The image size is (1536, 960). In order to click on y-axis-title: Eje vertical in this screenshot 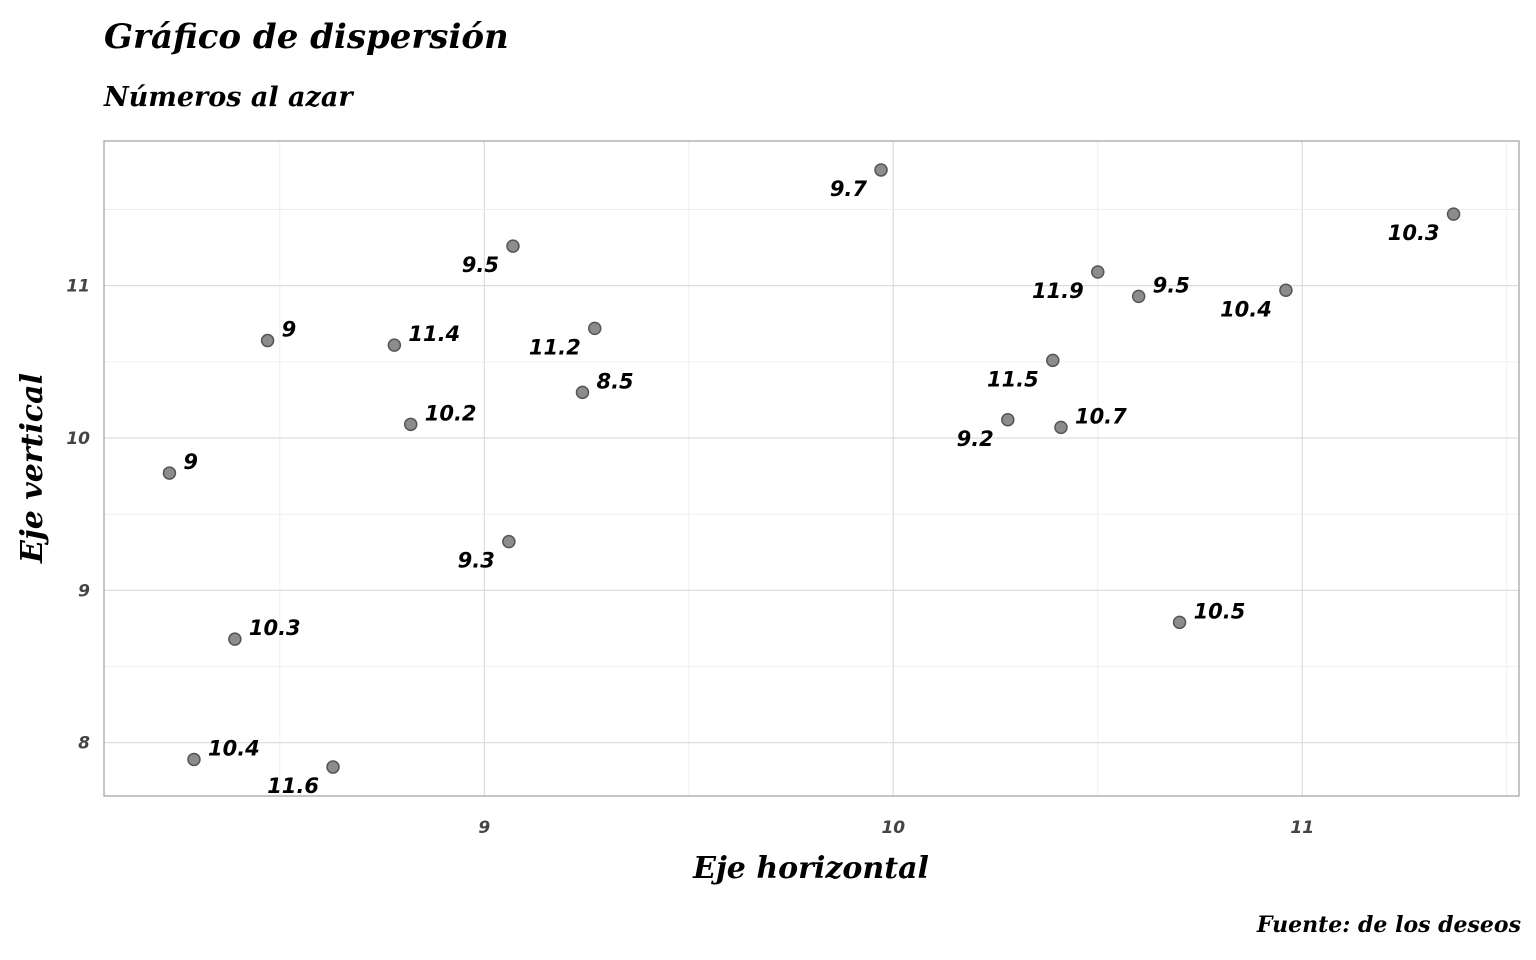, I will do `click(32, 468)`.